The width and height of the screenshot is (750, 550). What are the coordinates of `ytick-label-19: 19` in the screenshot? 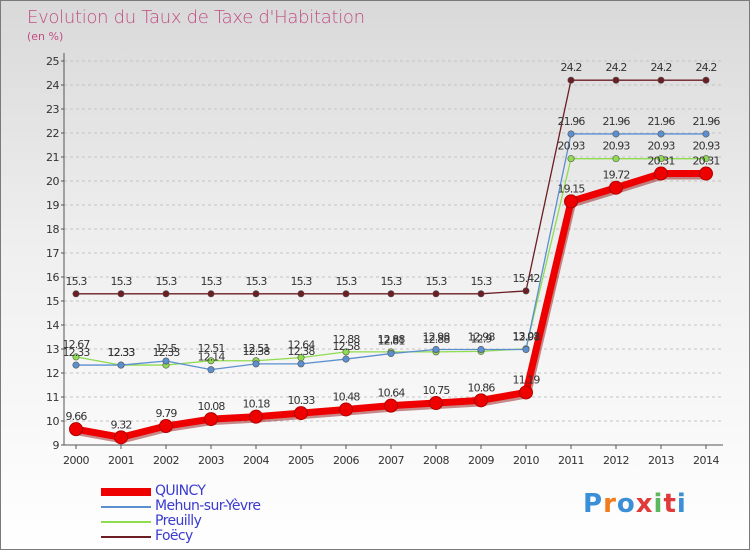 It's located at (52, 205).